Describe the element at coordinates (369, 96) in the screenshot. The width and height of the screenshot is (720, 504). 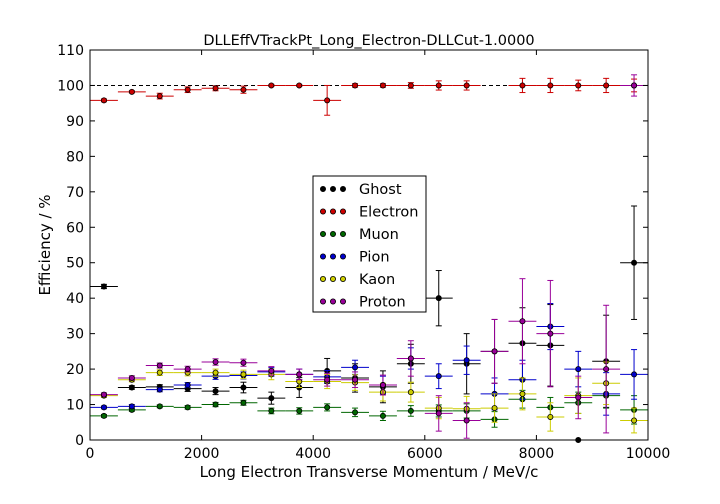
I see `series-electron` at that location.